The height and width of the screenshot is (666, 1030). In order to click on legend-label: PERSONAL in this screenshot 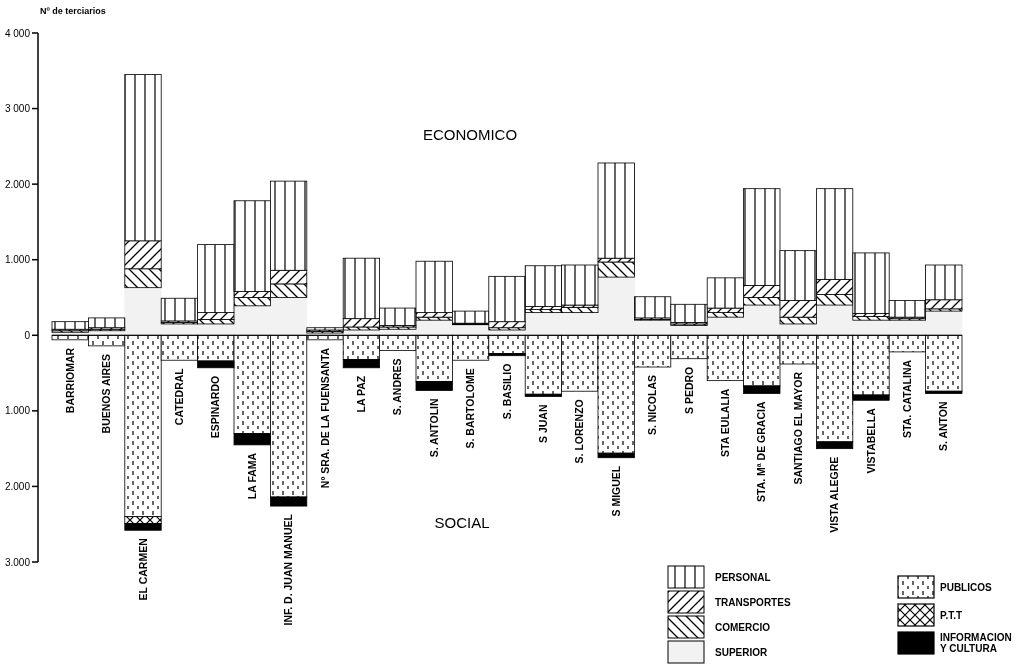, I will do `click(743, 577)`.